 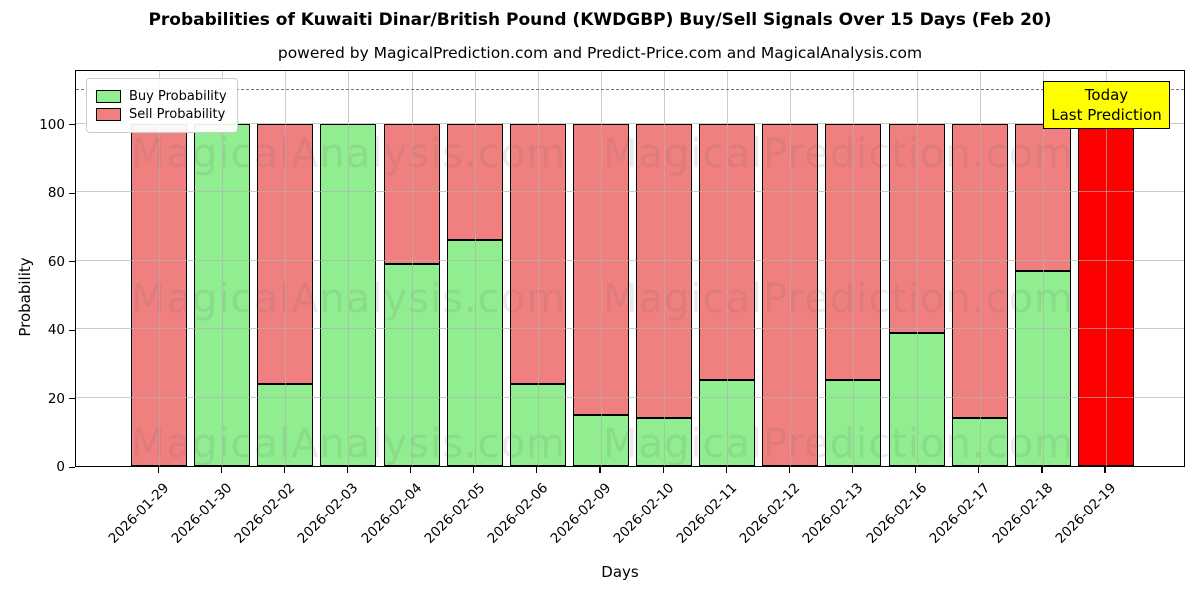 What do you see at coordinates (108, 114) in the screenshot?
I see `sell-swatch-icon` at bounding box center [108, 114].